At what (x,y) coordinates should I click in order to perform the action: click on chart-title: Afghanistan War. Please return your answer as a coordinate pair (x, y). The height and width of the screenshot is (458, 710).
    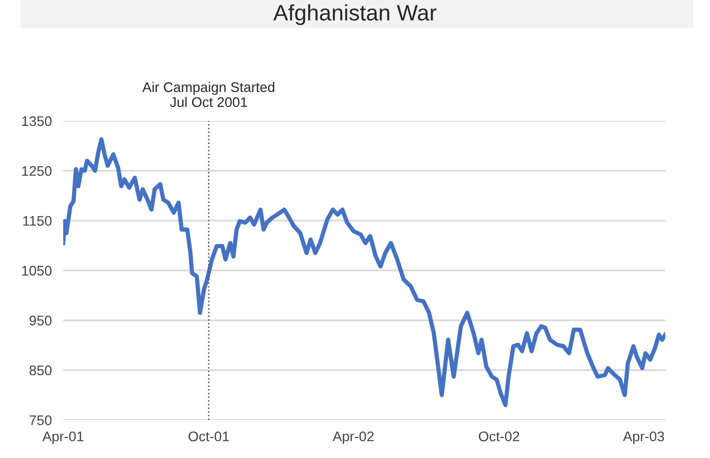
    Looking at the image, I should click on (354, 15).